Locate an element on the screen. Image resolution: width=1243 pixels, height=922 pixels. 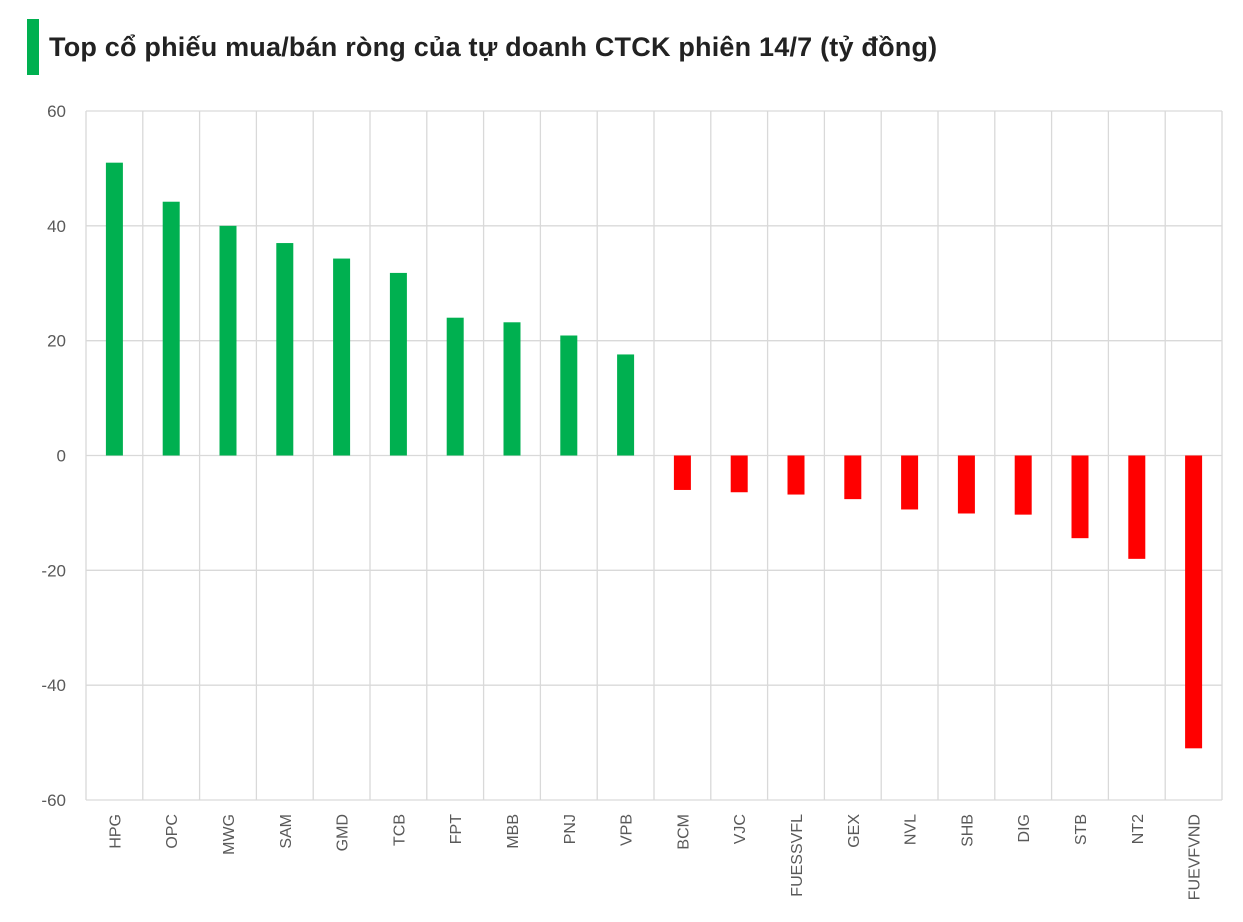
x-tick-label: MBB is located at coordinates (513, 831).